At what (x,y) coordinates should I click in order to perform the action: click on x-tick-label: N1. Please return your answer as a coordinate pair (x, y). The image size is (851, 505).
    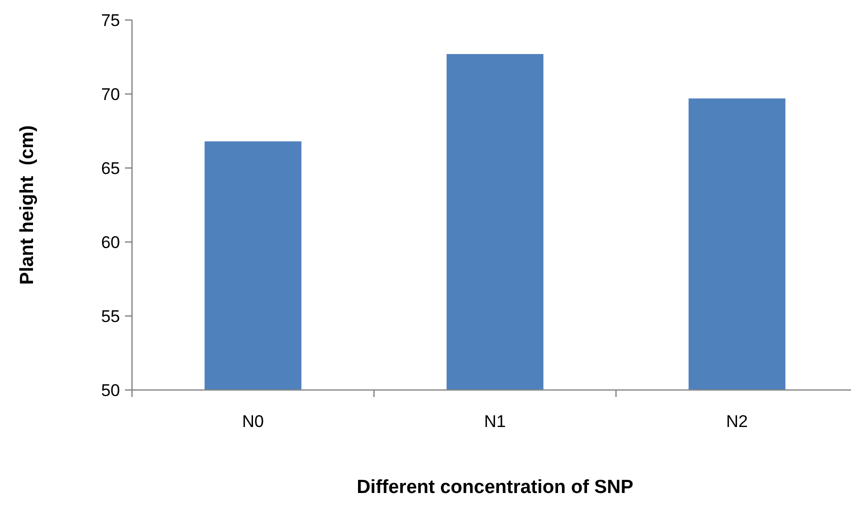
    Looking at the image, I should click on (495, 421).